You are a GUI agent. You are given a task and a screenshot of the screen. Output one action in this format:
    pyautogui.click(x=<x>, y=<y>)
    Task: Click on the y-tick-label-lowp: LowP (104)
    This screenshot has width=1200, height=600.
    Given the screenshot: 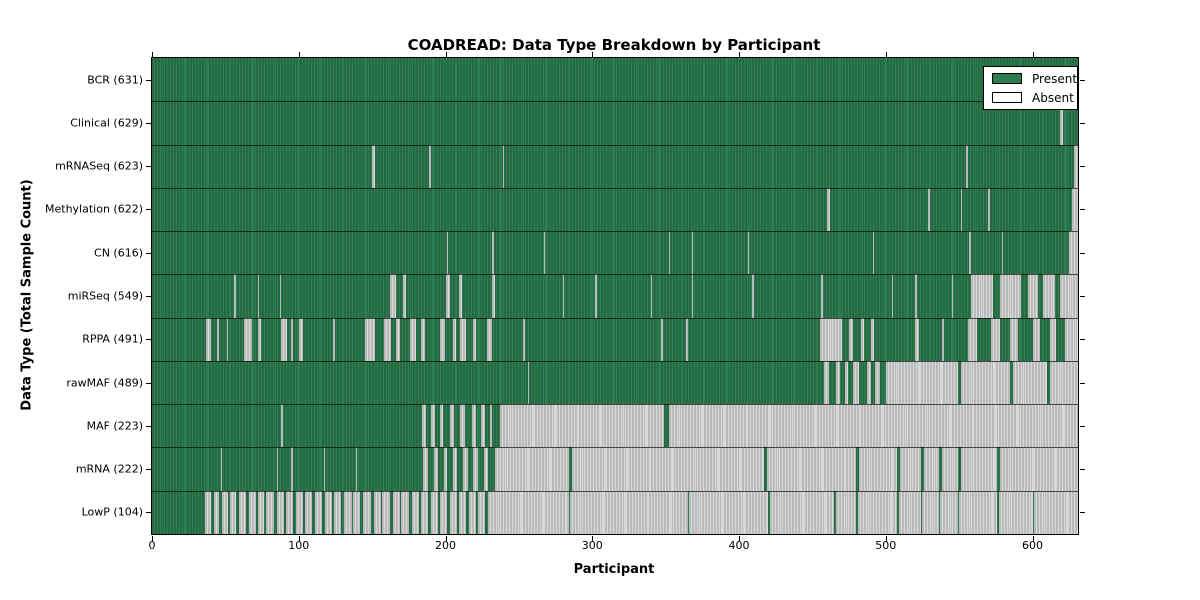 What is the action you would take?
    pyautogui.click(x=112, y=512)
    